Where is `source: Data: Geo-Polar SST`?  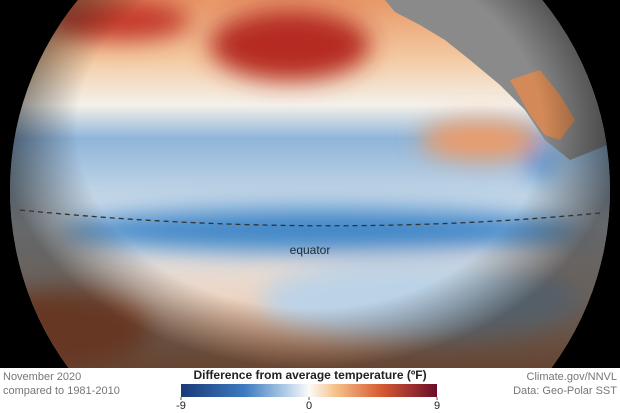
source: Data: Geo-Polar SST is located at coordinates (565, 391).